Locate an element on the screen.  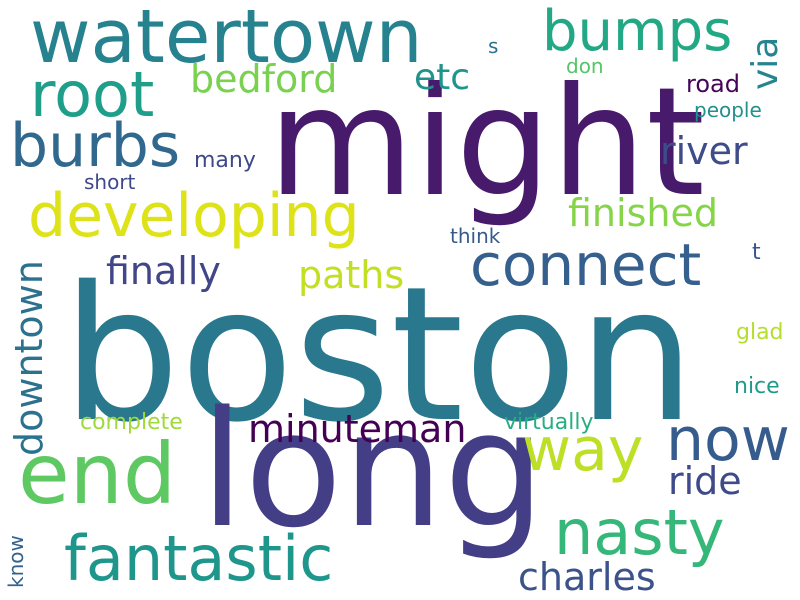
word-think: think is located at coordinates (475, 236).